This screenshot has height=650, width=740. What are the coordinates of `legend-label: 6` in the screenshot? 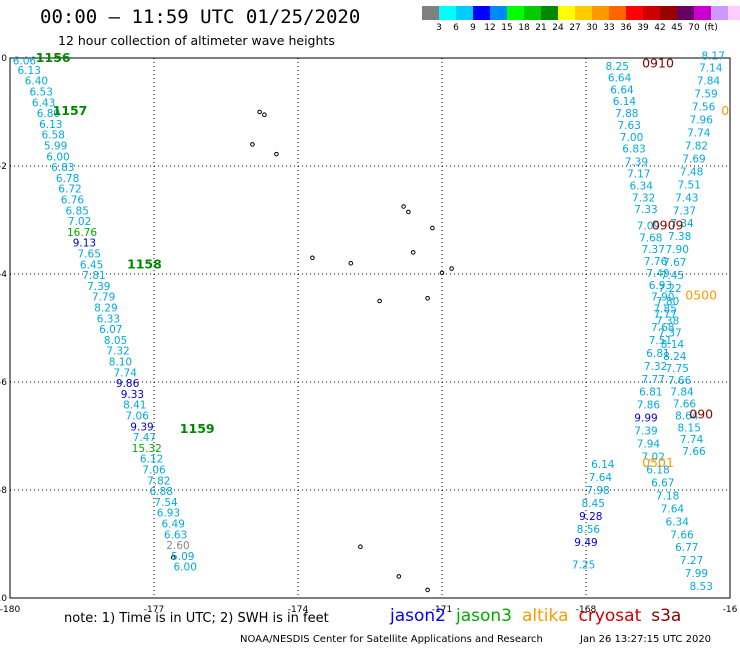 It's located at (456, 28).